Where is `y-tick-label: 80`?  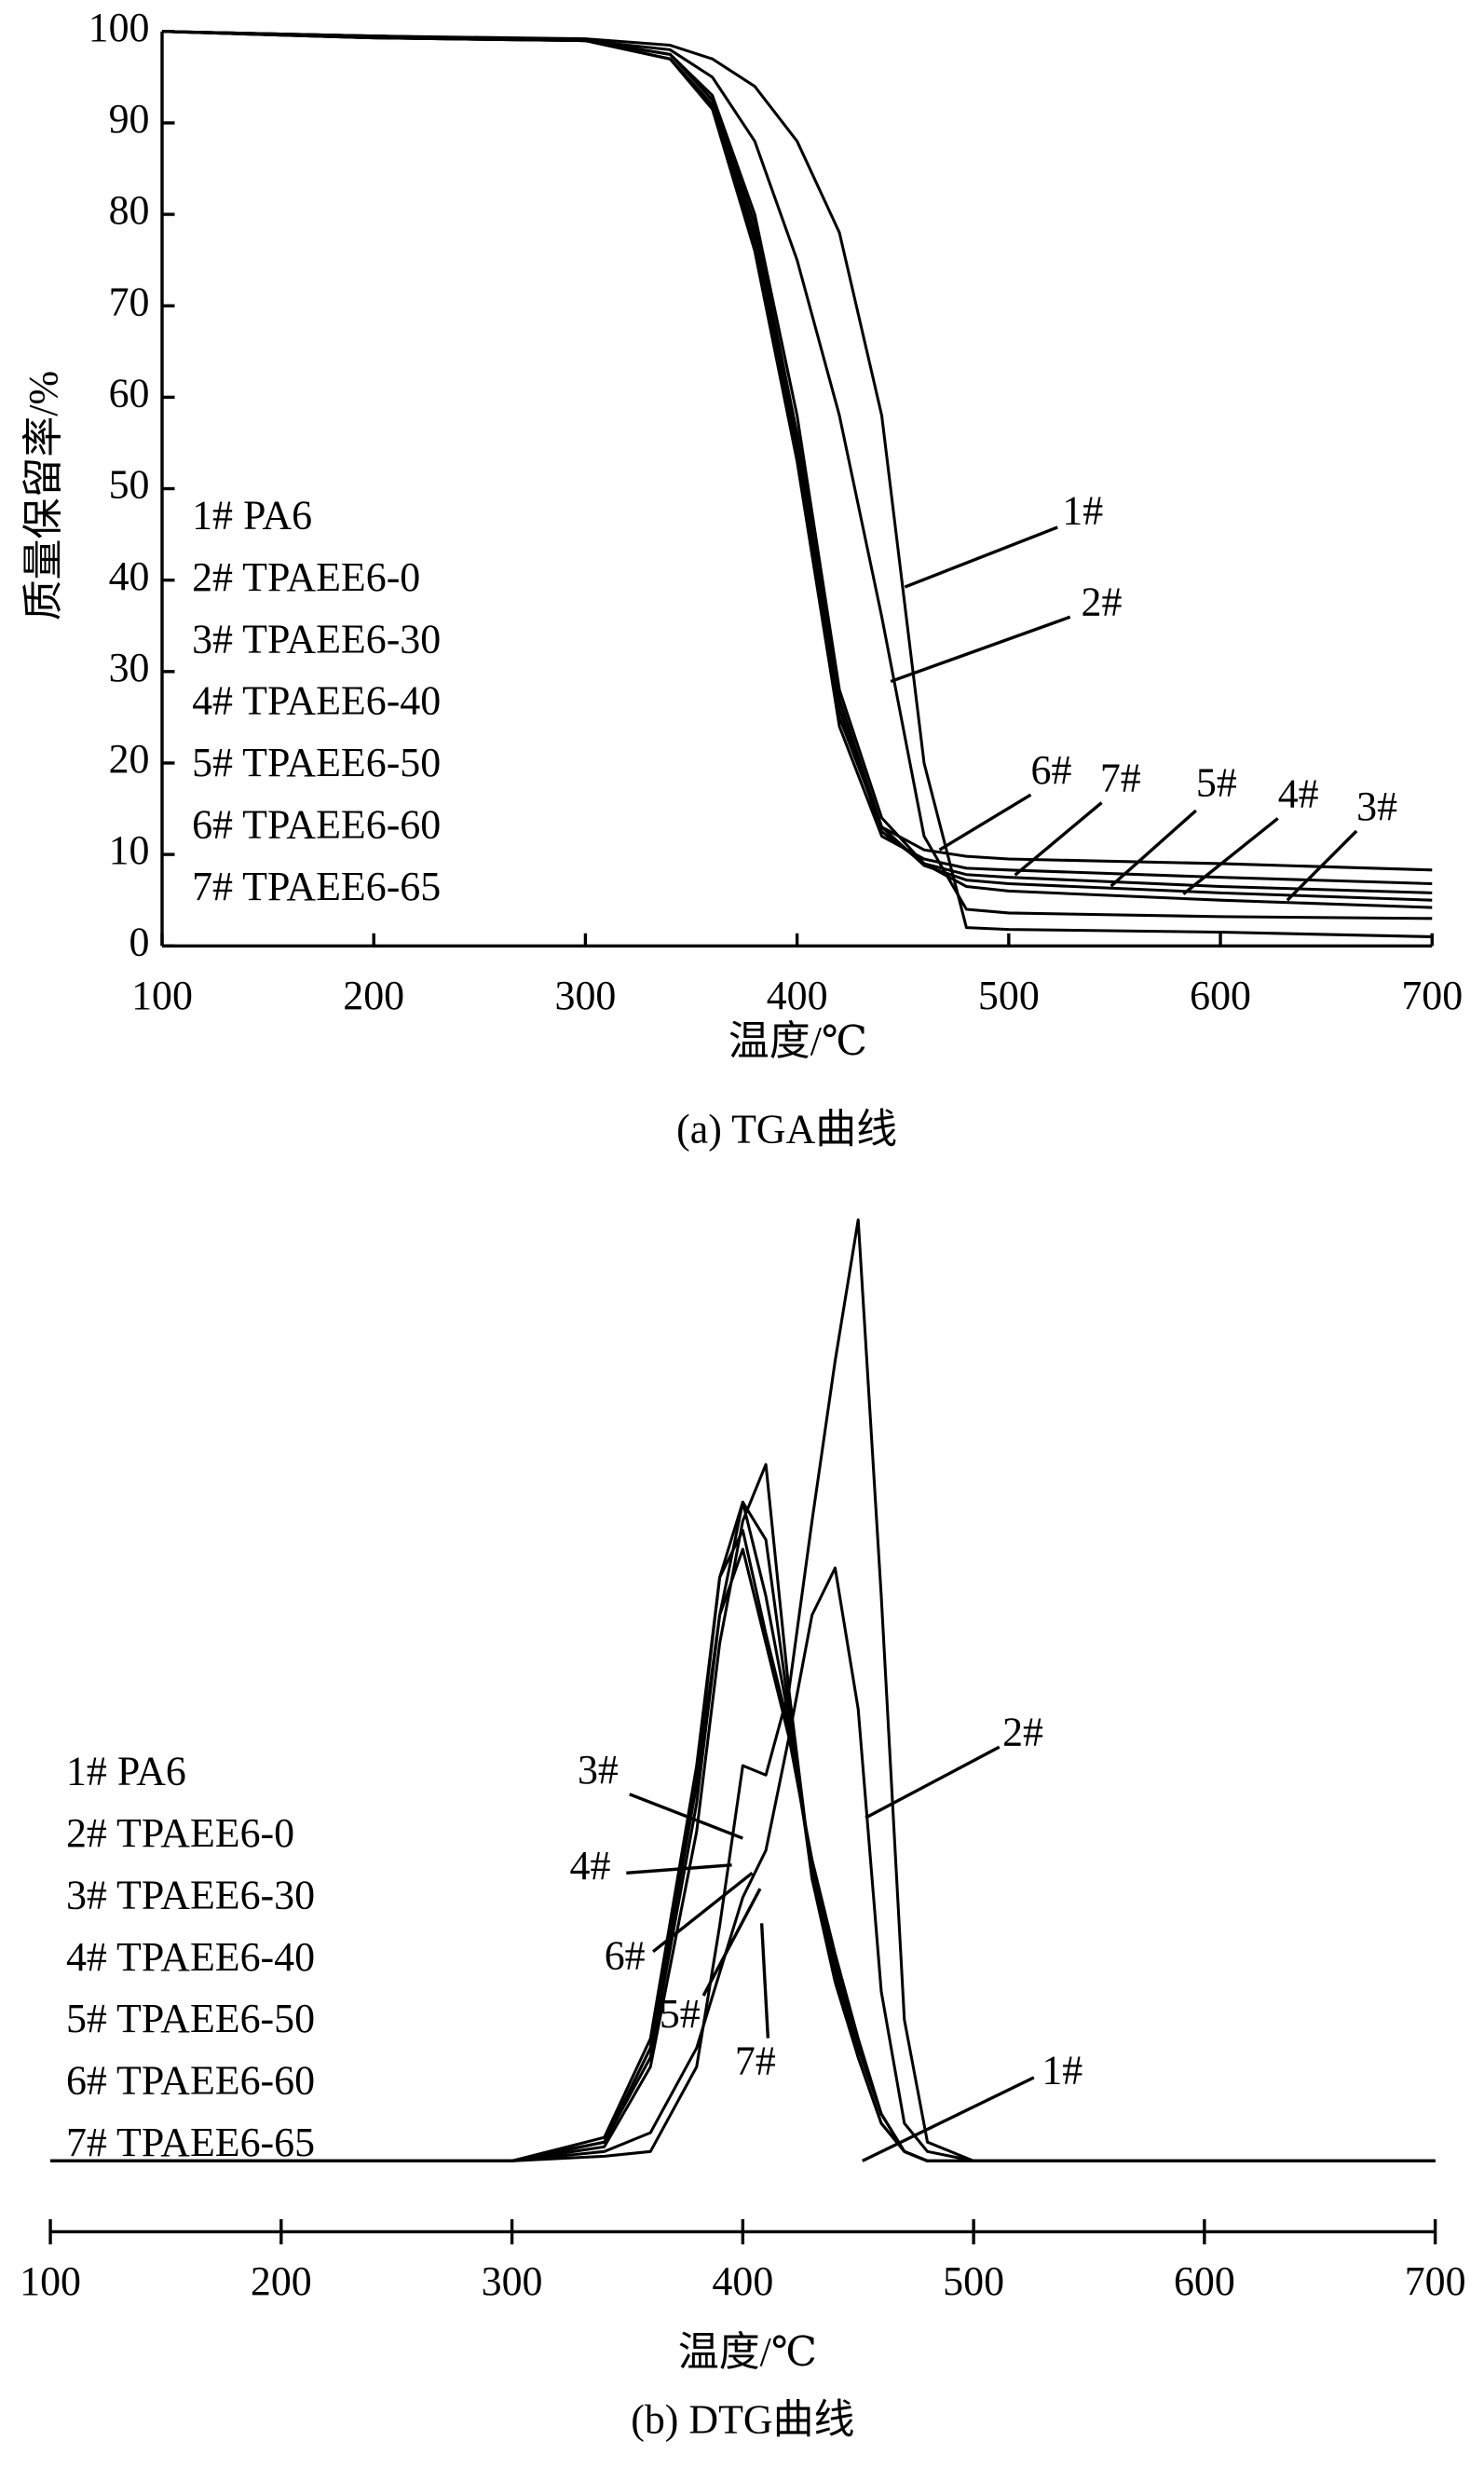 y-tick-label: 80 is located at coordinates (129, 210).